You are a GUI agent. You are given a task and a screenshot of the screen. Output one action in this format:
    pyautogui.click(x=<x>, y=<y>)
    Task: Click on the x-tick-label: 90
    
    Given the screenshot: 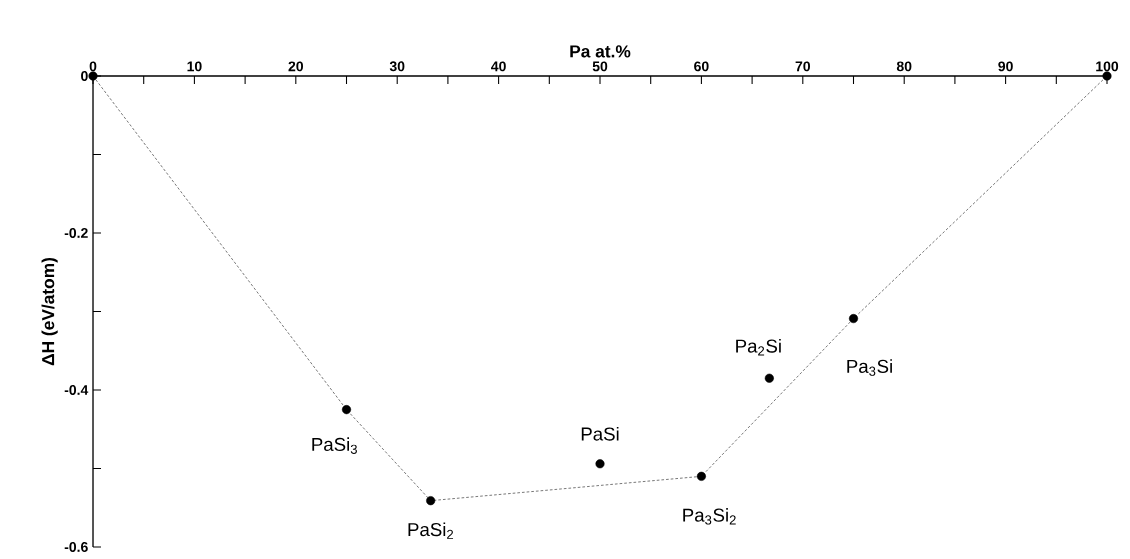 What is the action you would take?
    pyautogui.click(x=1005, y=66)
    